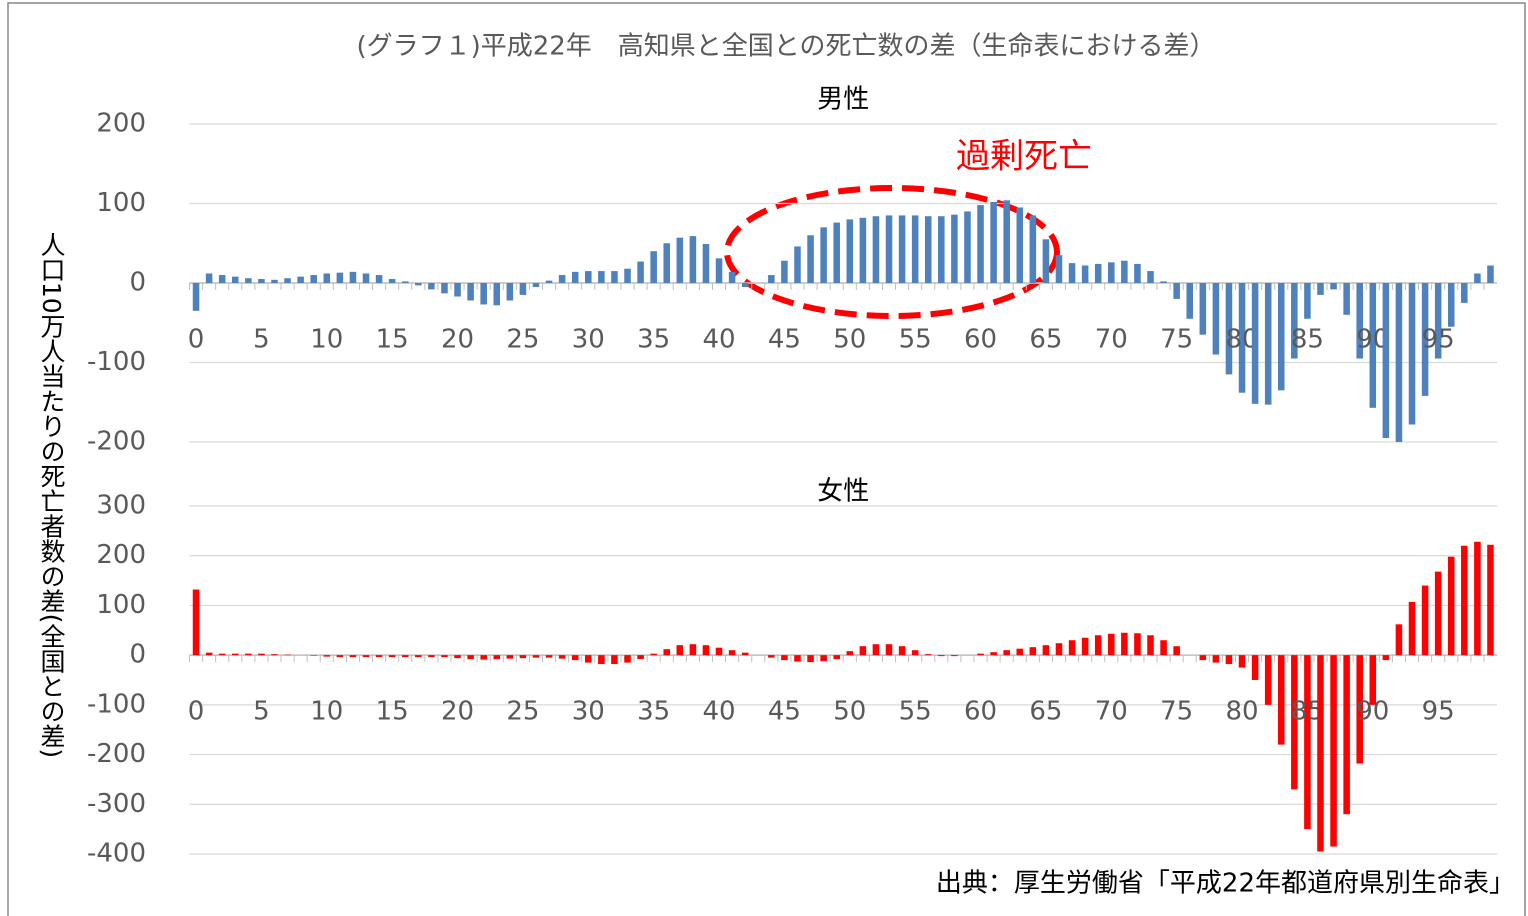  I want to click on x-tick-label: 60, so click(980, 712).